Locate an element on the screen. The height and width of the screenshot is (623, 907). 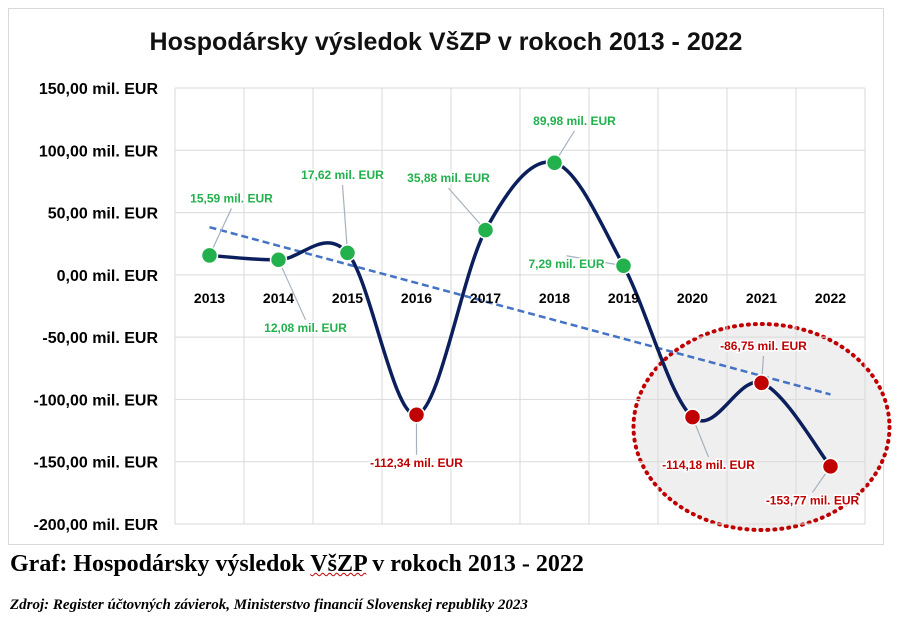
caption-text-after: v rokoch 2013 - 2022 is located at coordinates (475, 564).